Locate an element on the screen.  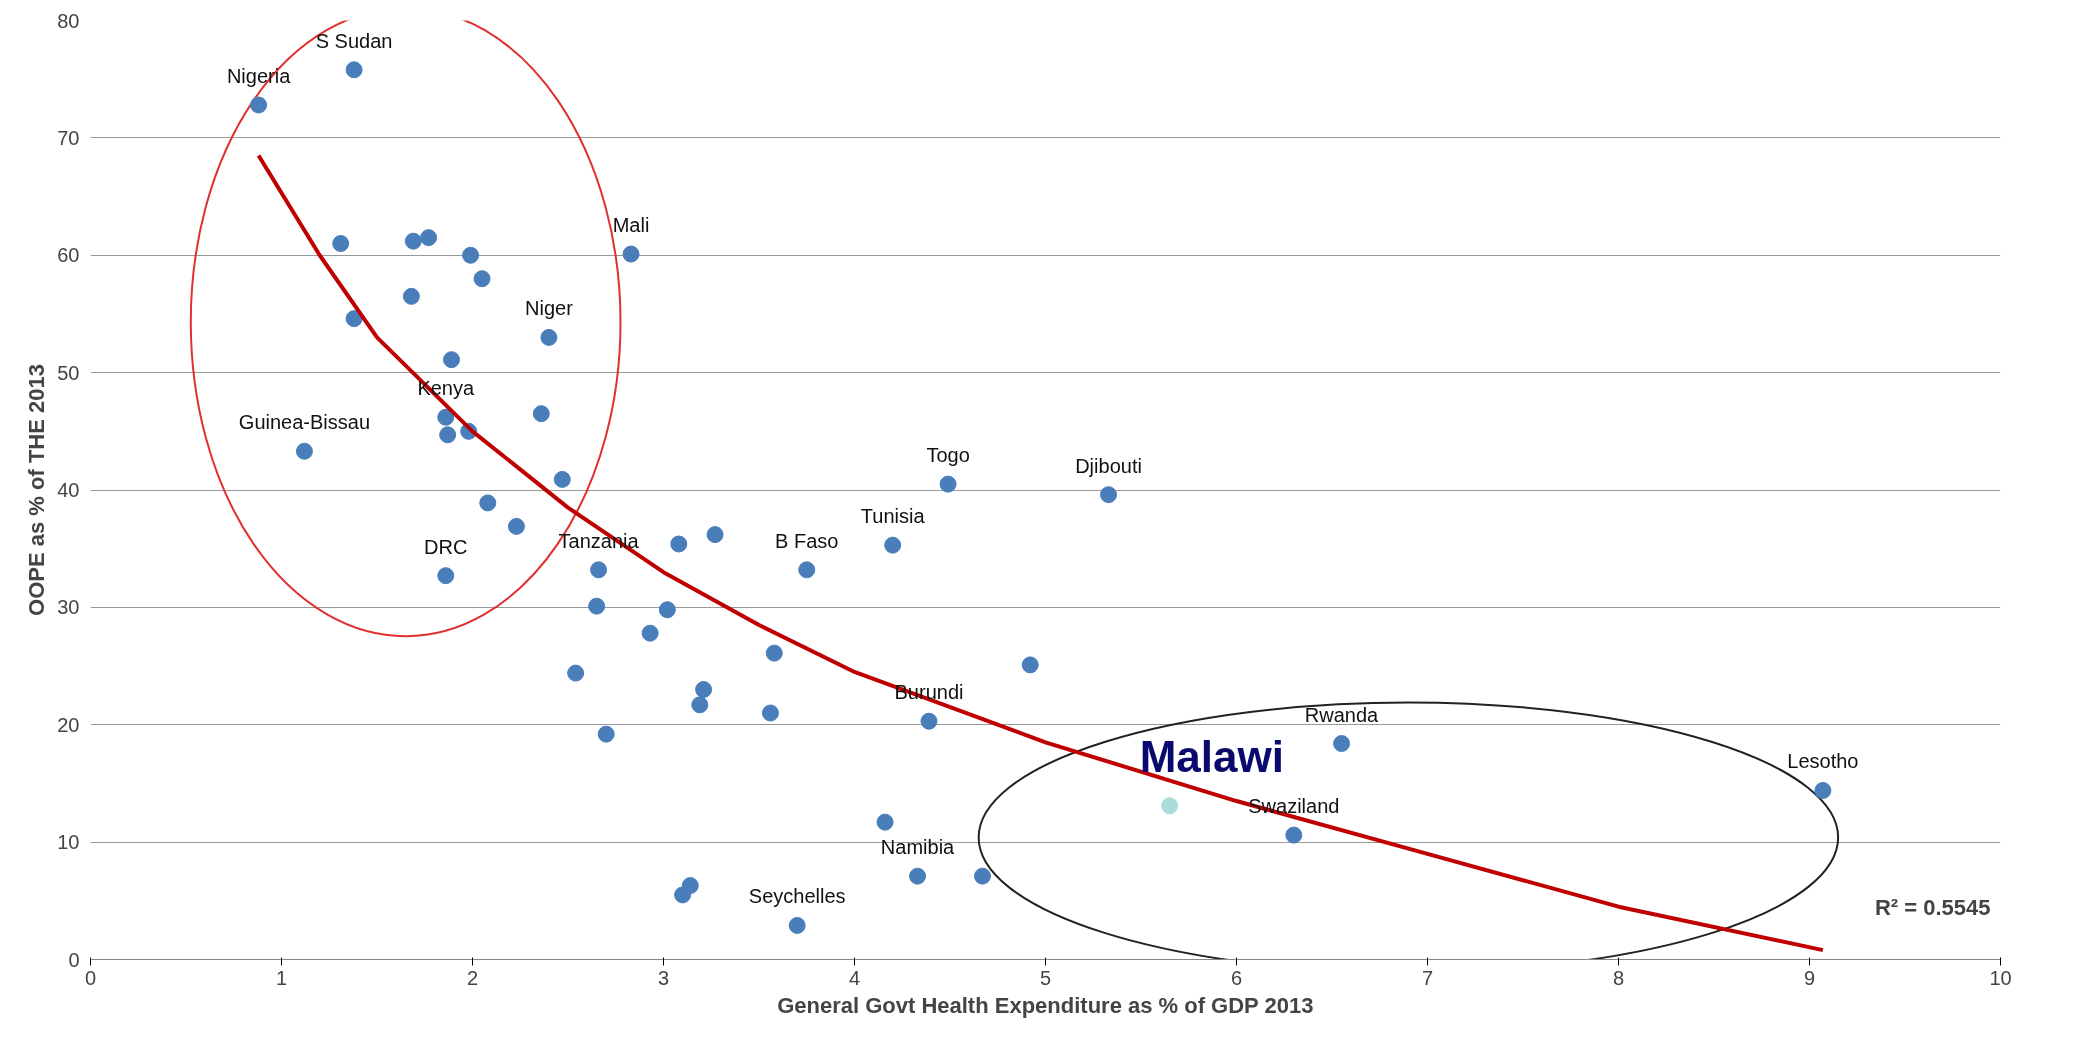
x-tick-label: 1 is located at coordinates (281, 977).